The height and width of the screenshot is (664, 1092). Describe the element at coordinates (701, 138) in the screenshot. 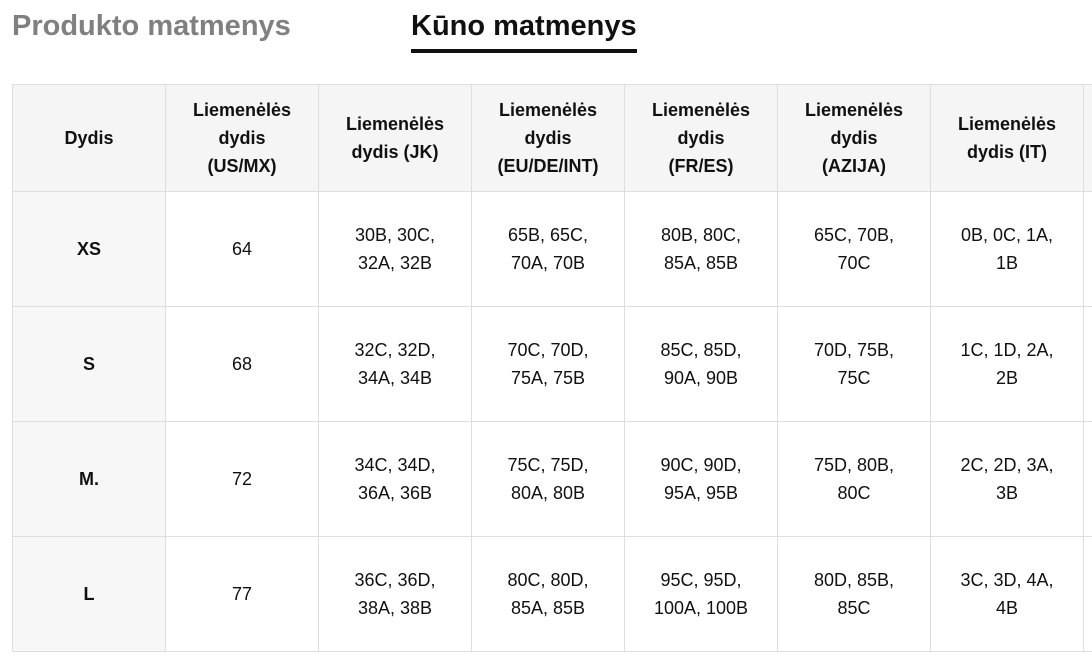

I see `header-cell: Liemenėlės dydis (FR/ES)` at that location.